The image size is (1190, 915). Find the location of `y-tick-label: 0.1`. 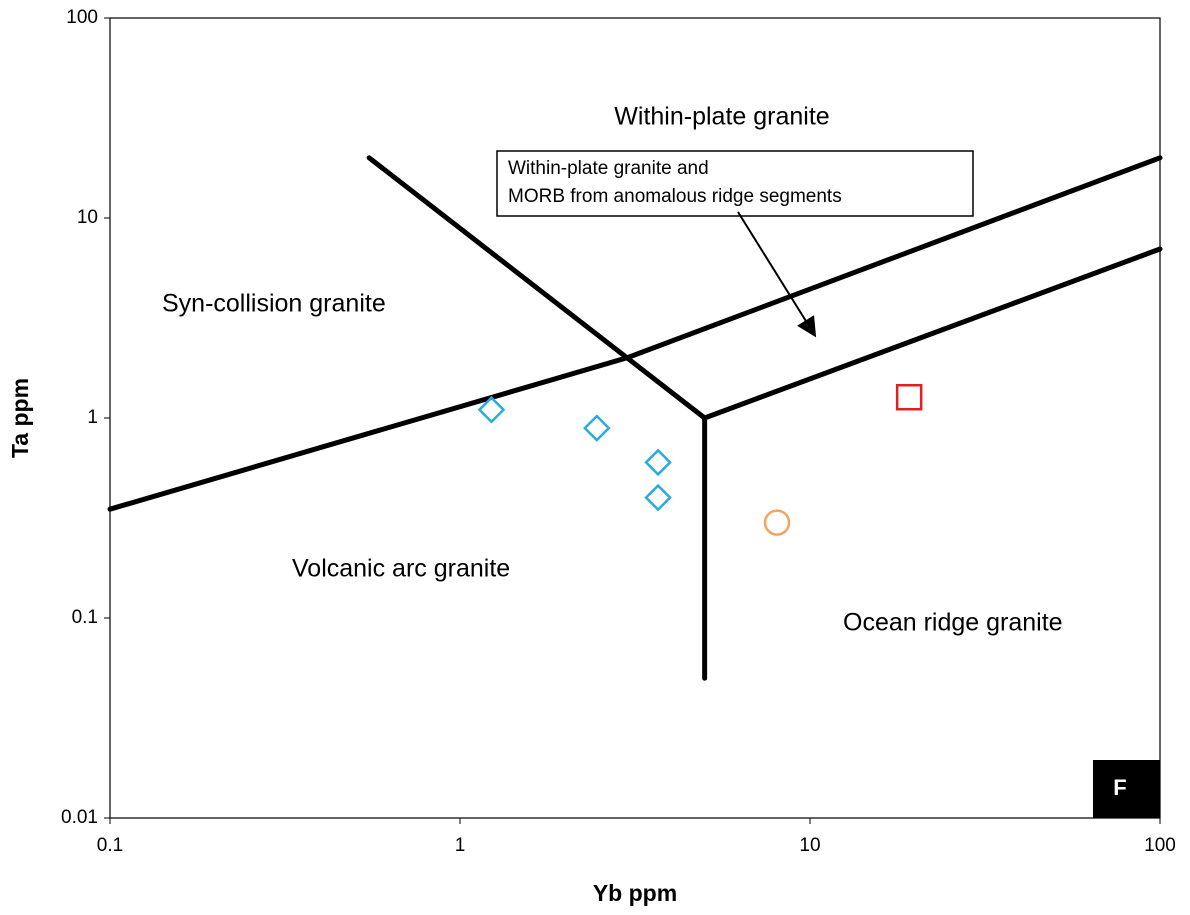

y-tick-label: 0.1 is located at coordinates (85, 617).